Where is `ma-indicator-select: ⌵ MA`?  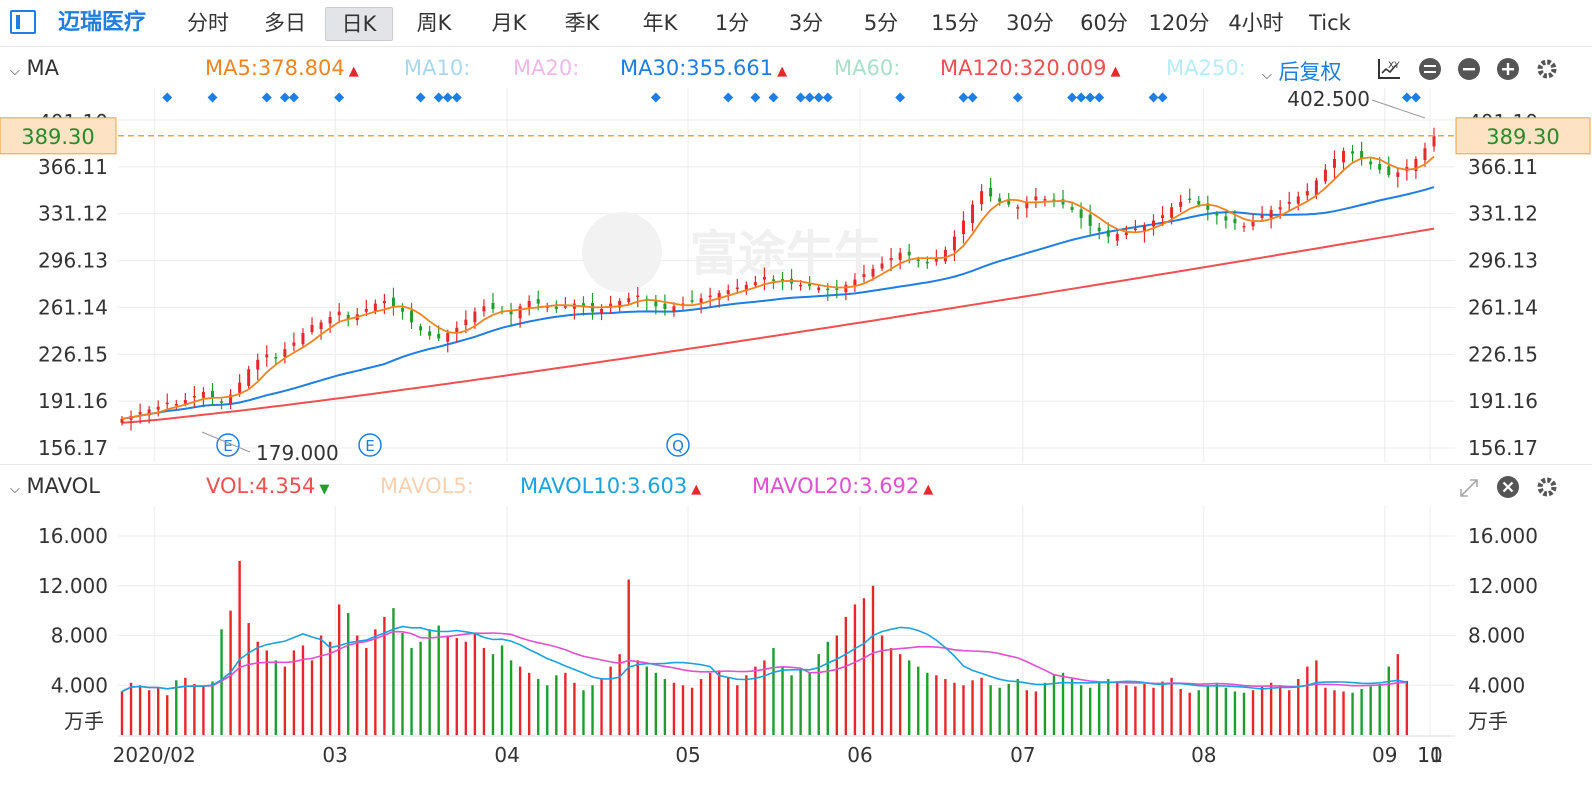 ma-indicator-select: ⌵ MA is located at coordinates (34, 68).